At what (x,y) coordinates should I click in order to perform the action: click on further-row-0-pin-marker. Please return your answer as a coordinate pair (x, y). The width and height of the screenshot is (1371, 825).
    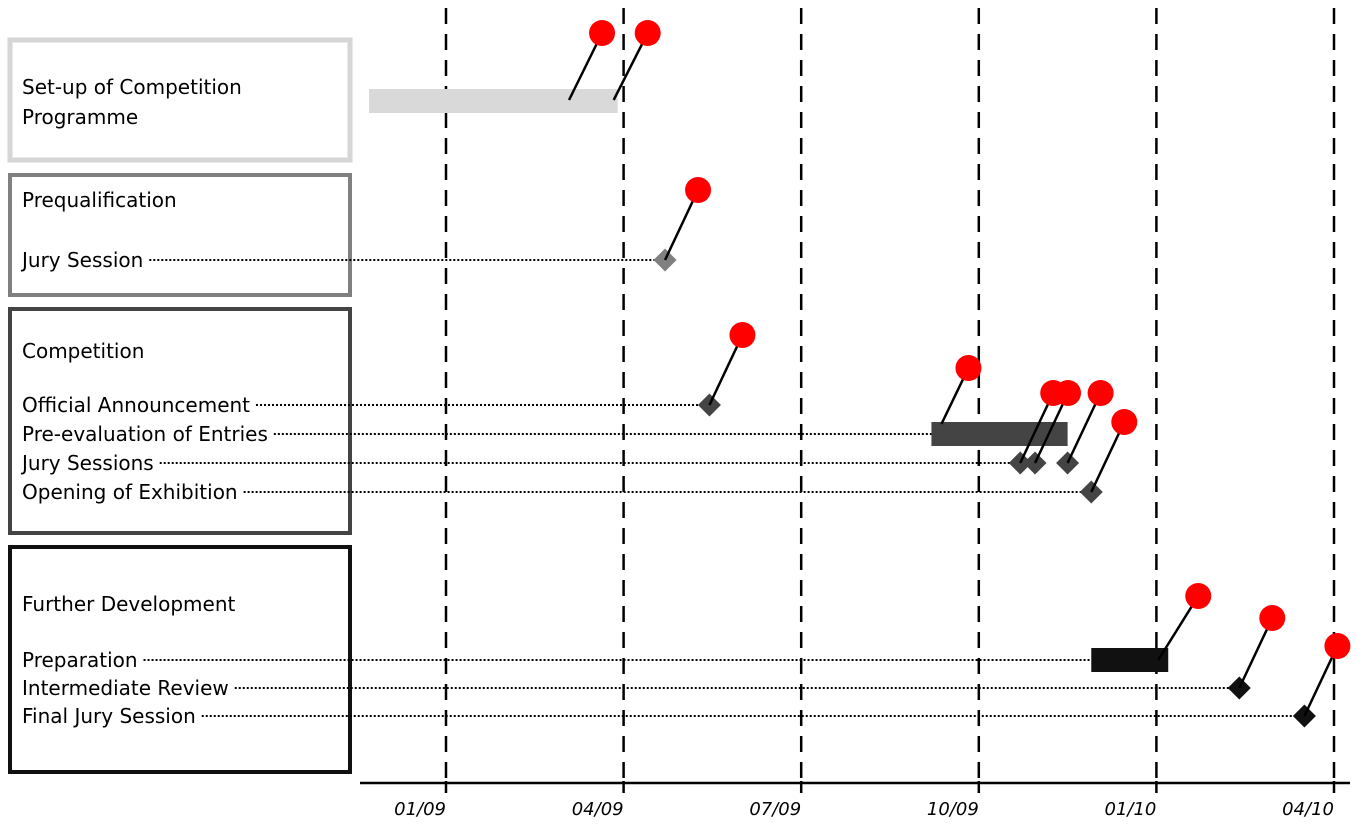
    Looking at the image, I should click on (1198, 596).